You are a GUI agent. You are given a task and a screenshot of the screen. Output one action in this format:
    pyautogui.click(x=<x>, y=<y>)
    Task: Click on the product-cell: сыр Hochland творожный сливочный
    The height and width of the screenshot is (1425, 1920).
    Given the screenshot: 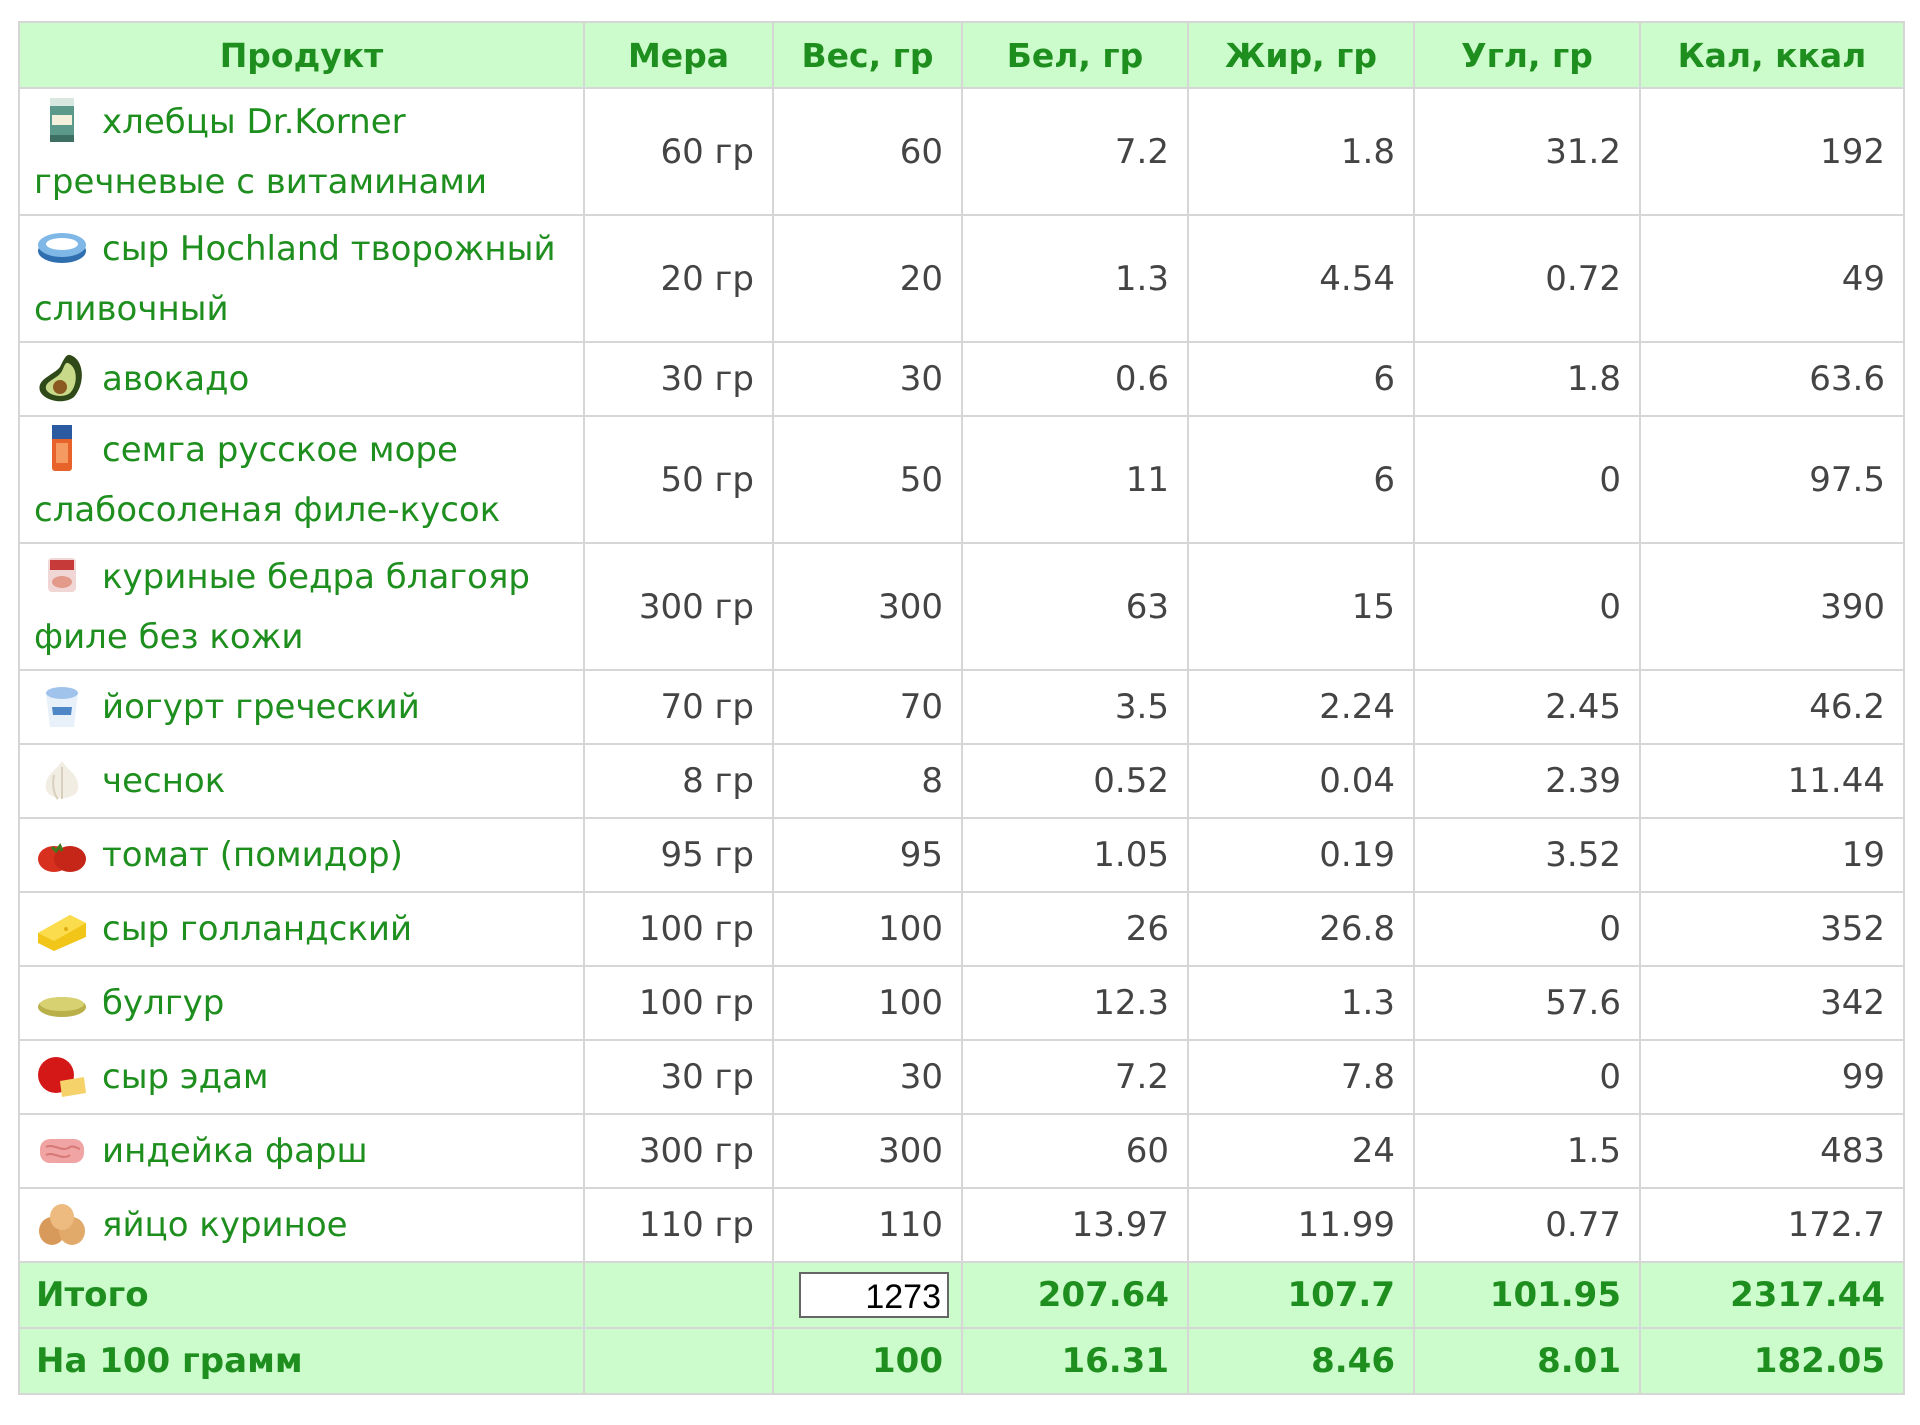 What is the action you would take?
    pyautogui.click(x=301, y=278)
    